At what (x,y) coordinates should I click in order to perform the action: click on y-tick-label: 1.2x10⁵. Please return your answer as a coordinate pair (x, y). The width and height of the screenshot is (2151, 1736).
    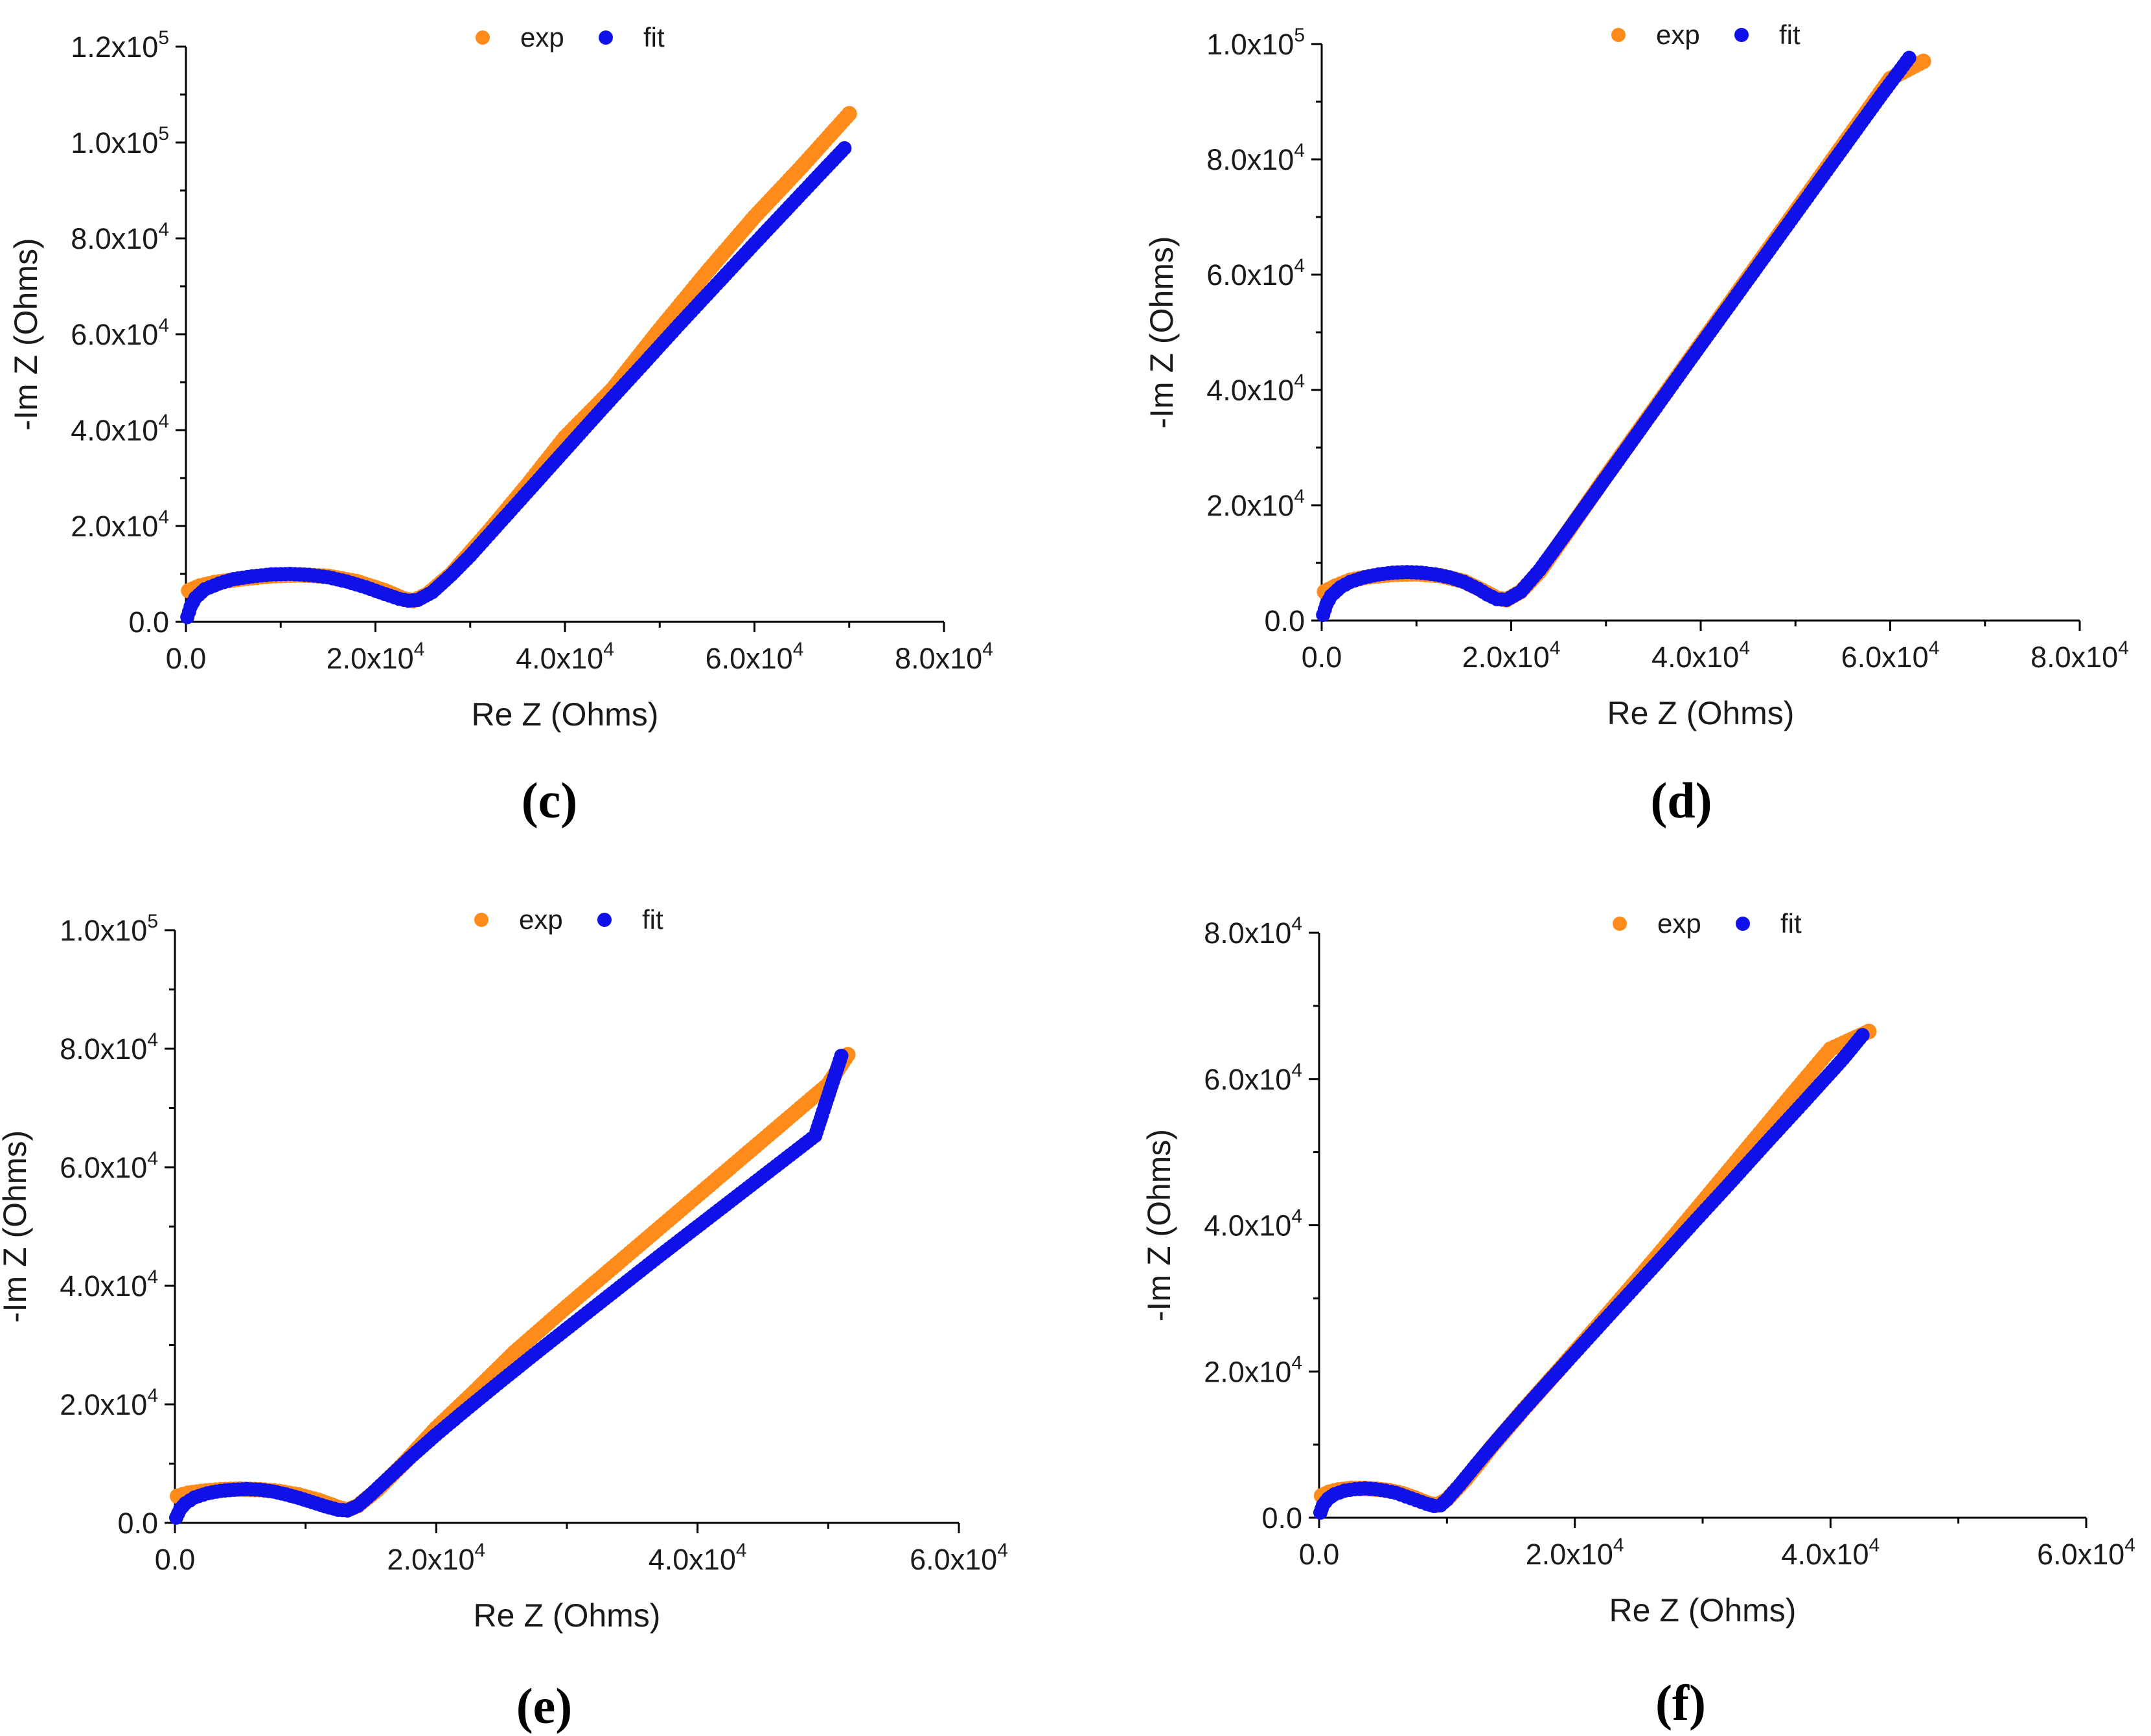
    Looking at the image, I should click on (120, 45).